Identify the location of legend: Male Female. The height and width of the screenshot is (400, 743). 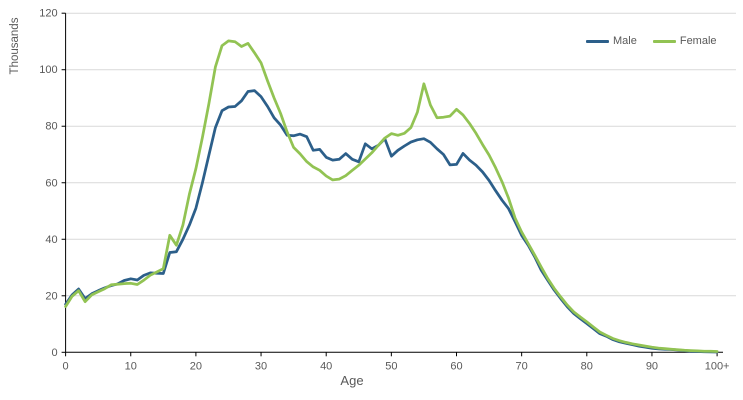
(651, 41).